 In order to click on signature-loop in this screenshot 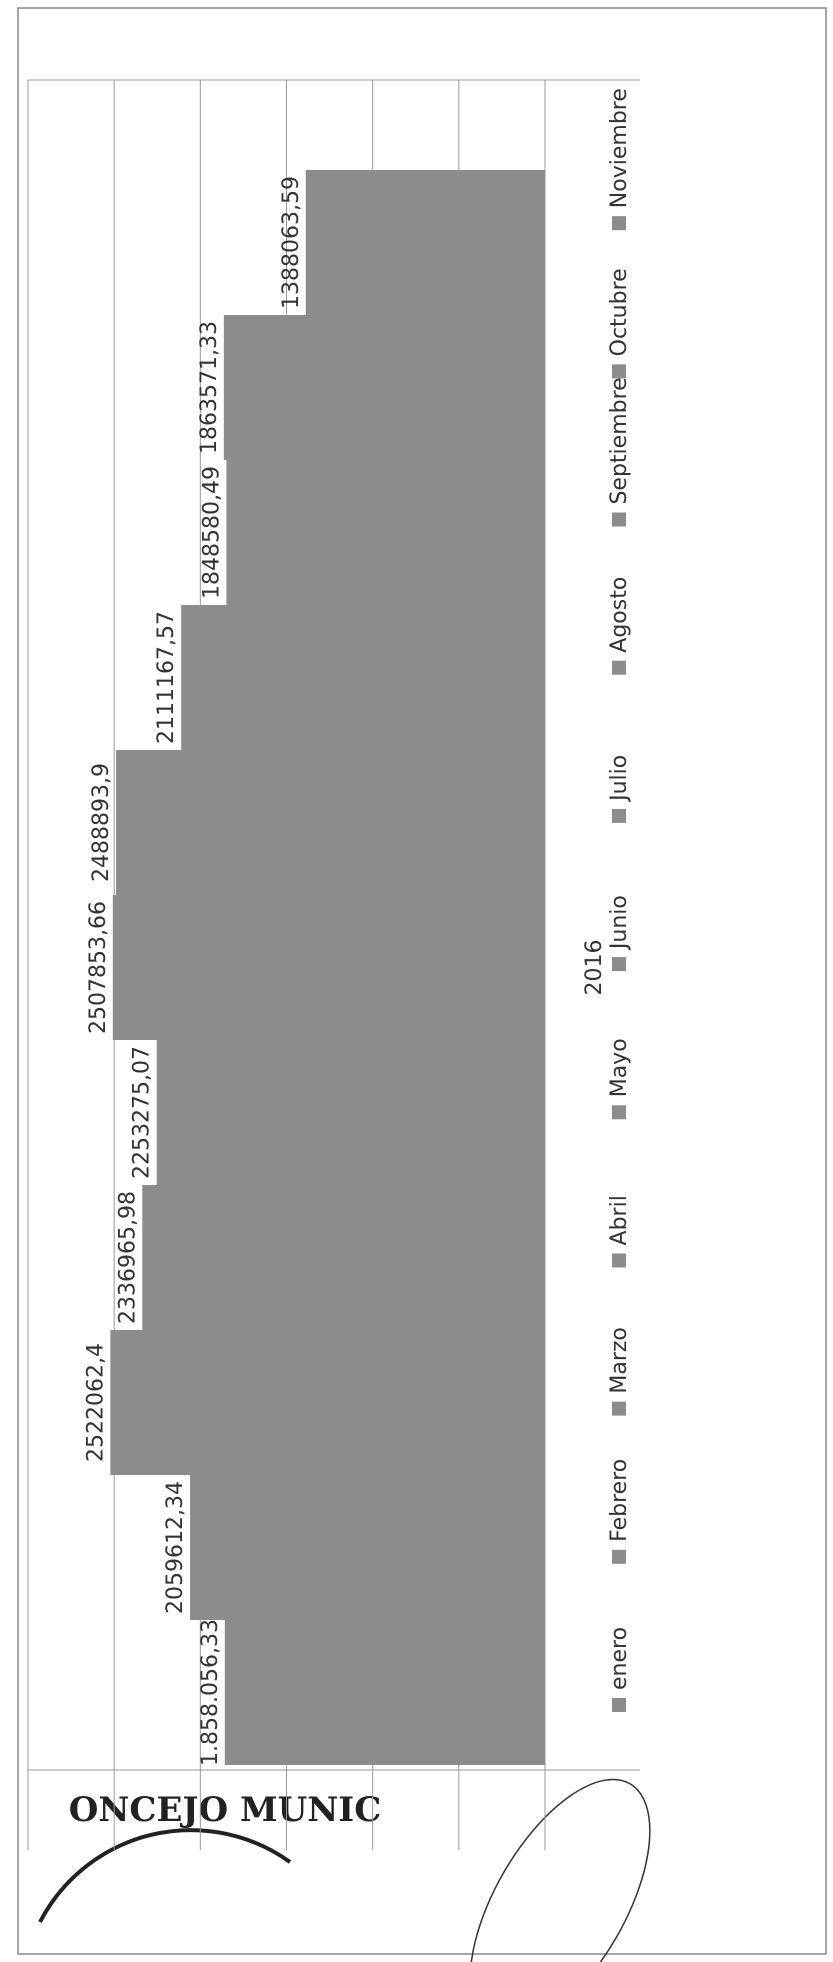, I will do `click(560, 1870)`.